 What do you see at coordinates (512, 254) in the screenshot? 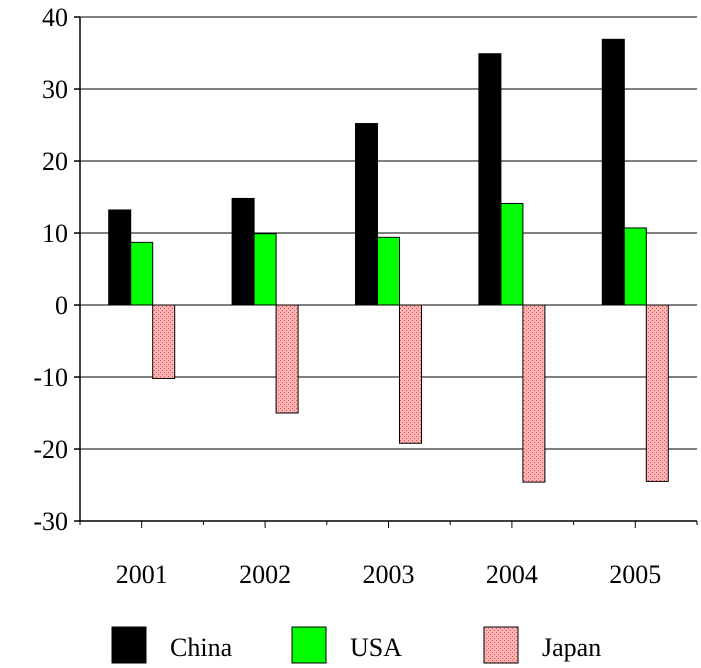
I see `bar-usa-2004` at bounding box center [512, 254].